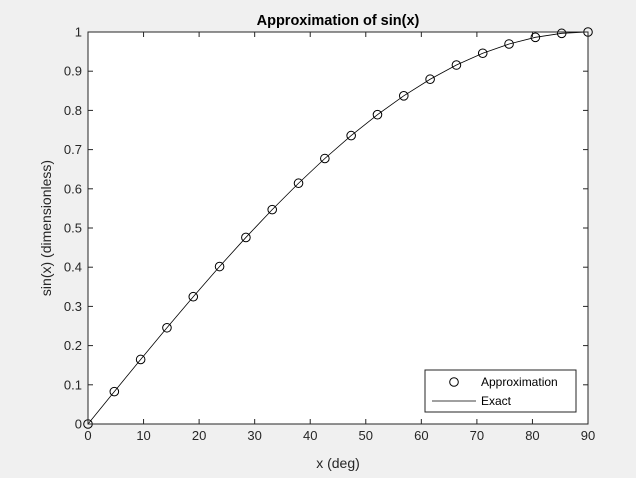  What do you see at coordinates (73, 228) in the screenshot?
I see `y-tick-label: 0.5` at bounding box center [73, 228].